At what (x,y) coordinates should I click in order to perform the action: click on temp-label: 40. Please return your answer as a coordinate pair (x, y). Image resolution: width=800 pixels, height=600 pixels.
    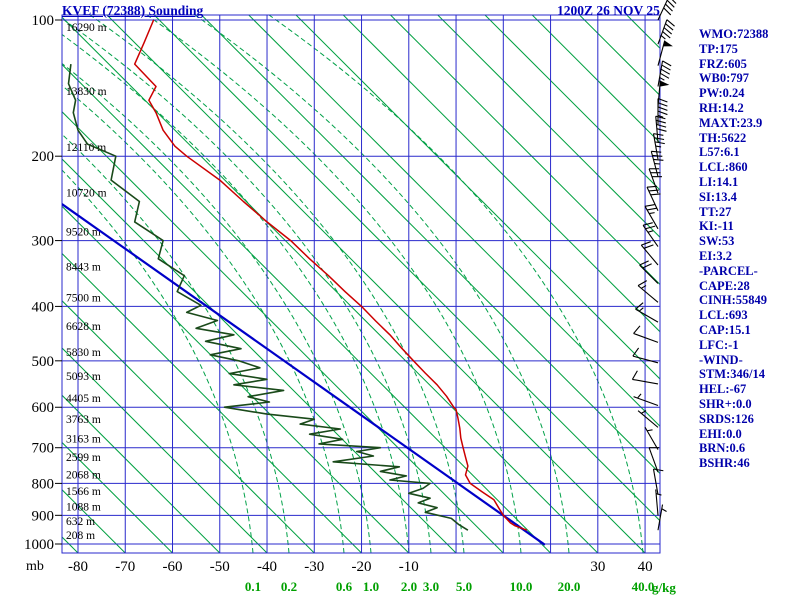
    Looking at the image, I should click on (645, 567).